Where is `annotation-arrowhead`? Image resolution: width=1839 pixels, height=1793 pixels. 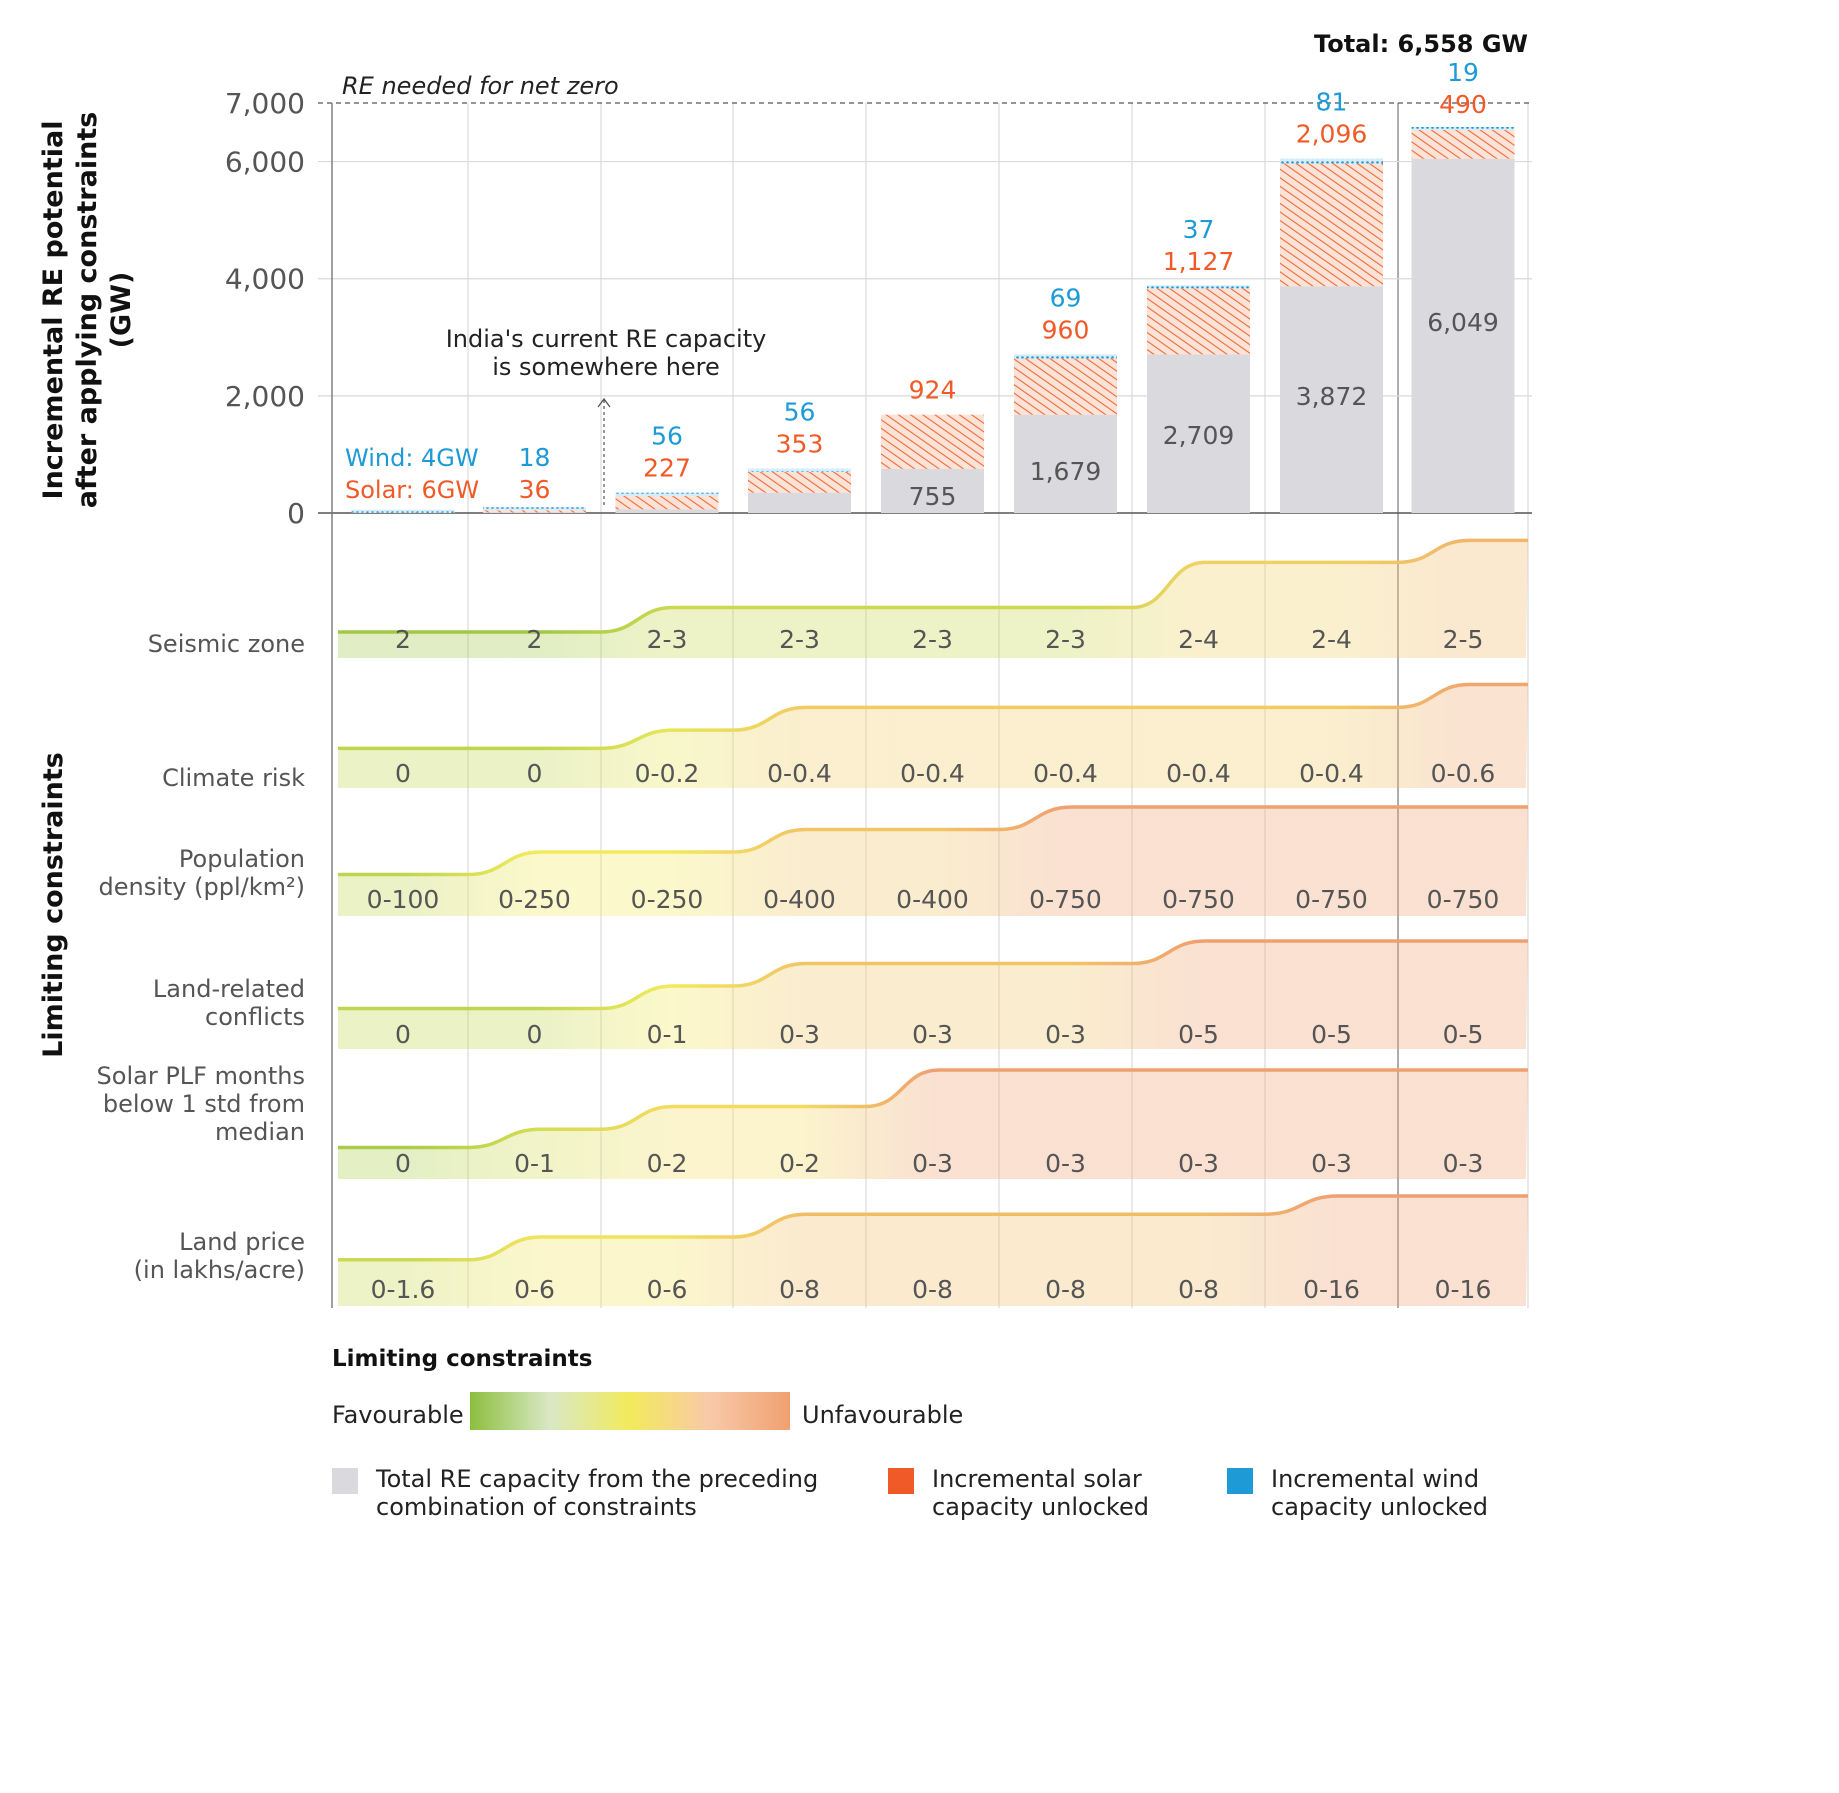
annotation-arrowhead is located at coordinates (604, 402).